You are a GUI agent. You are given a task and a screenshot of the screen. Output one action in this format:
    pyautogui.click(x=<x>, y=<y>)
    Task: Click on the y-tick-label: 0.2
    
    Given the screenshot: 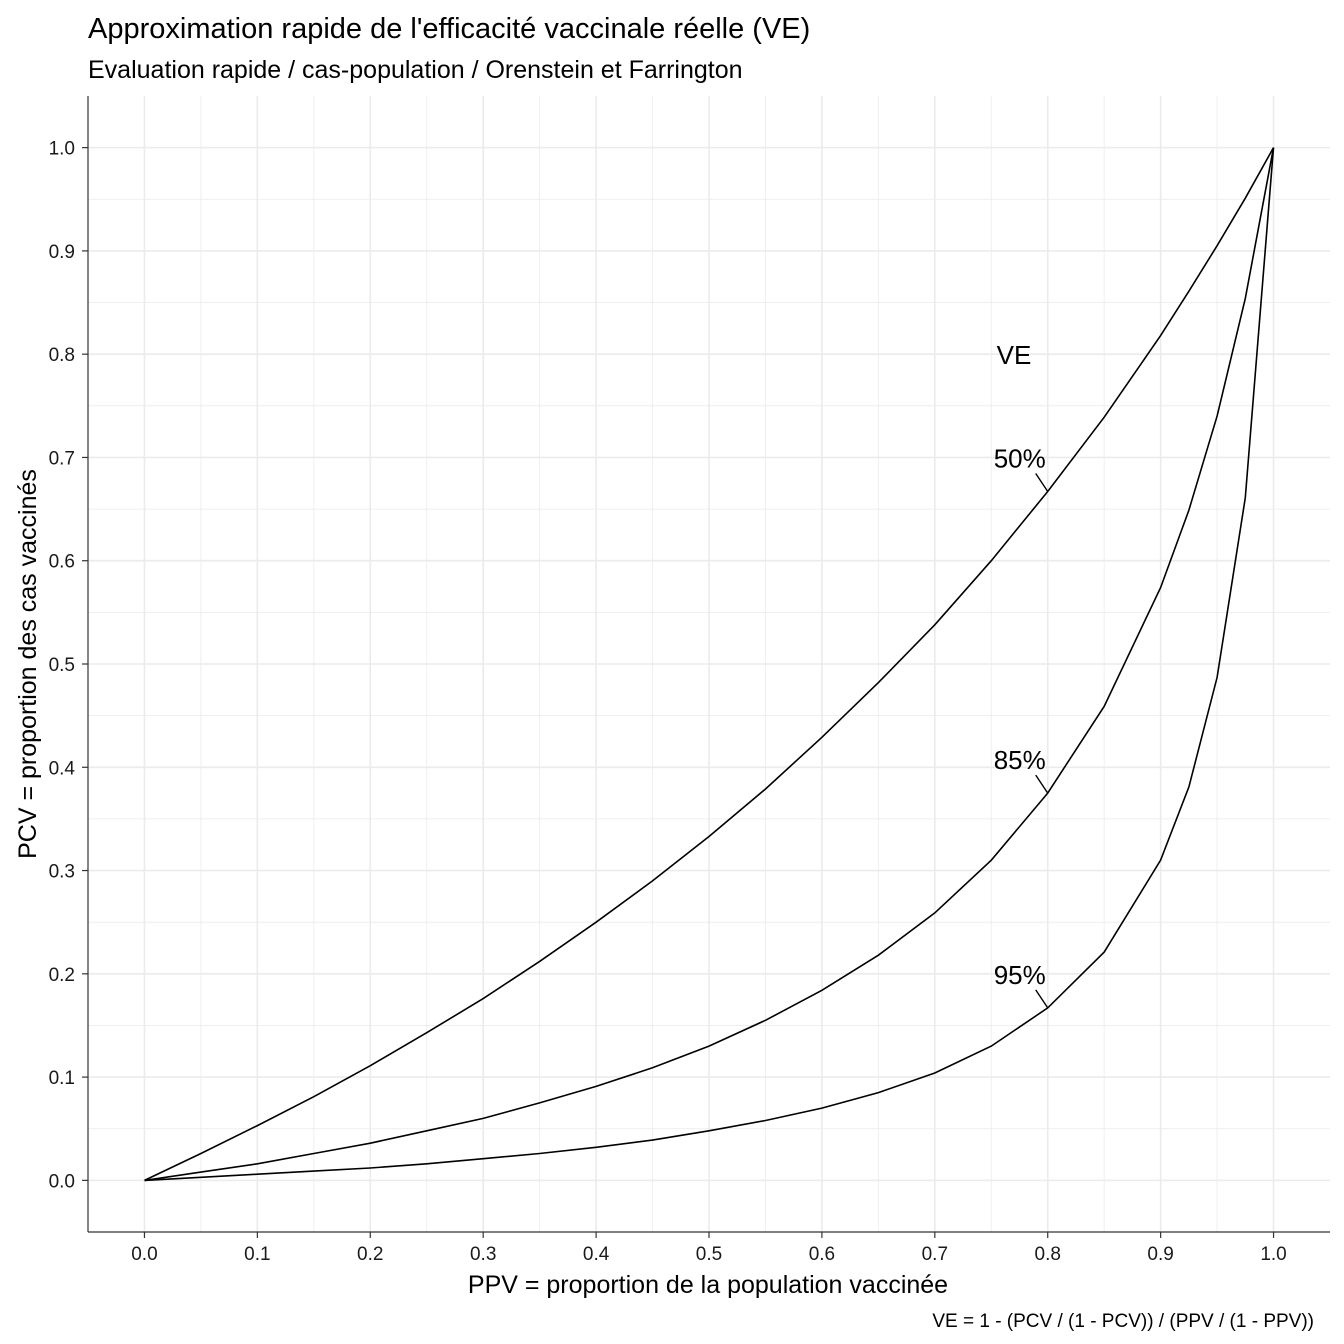 What is the action you would take?
    pyautogui.click(x=62, y=975)
    